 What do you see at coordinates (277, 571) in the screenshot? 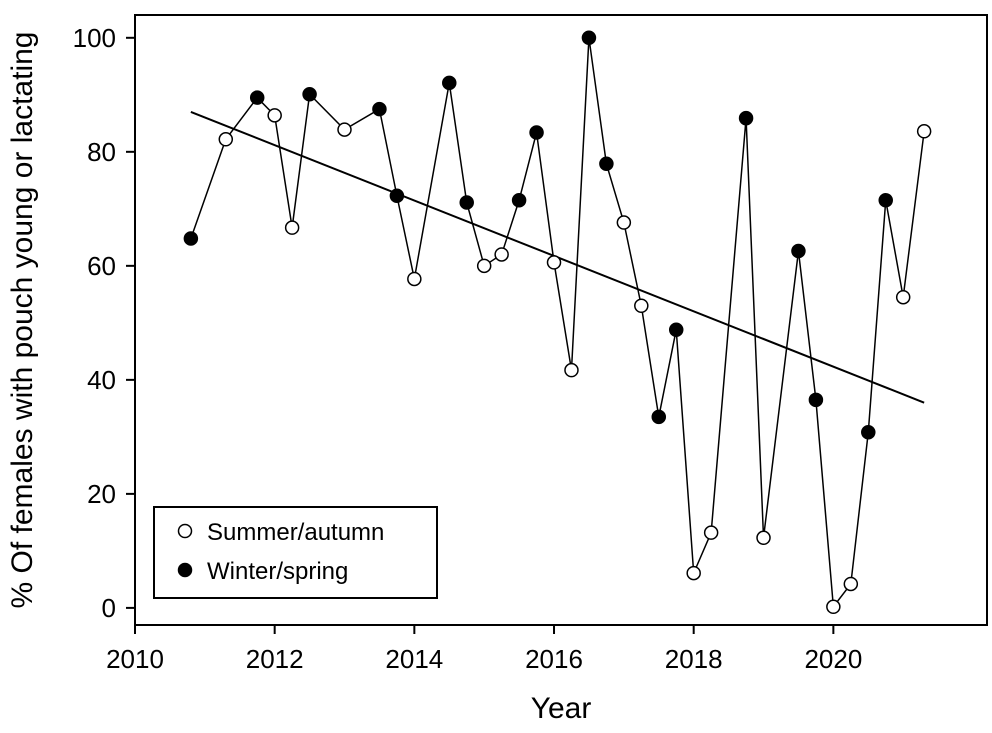
I see `legend-label-winter-spring: Winter/spring` at bounding box center [277, 571].